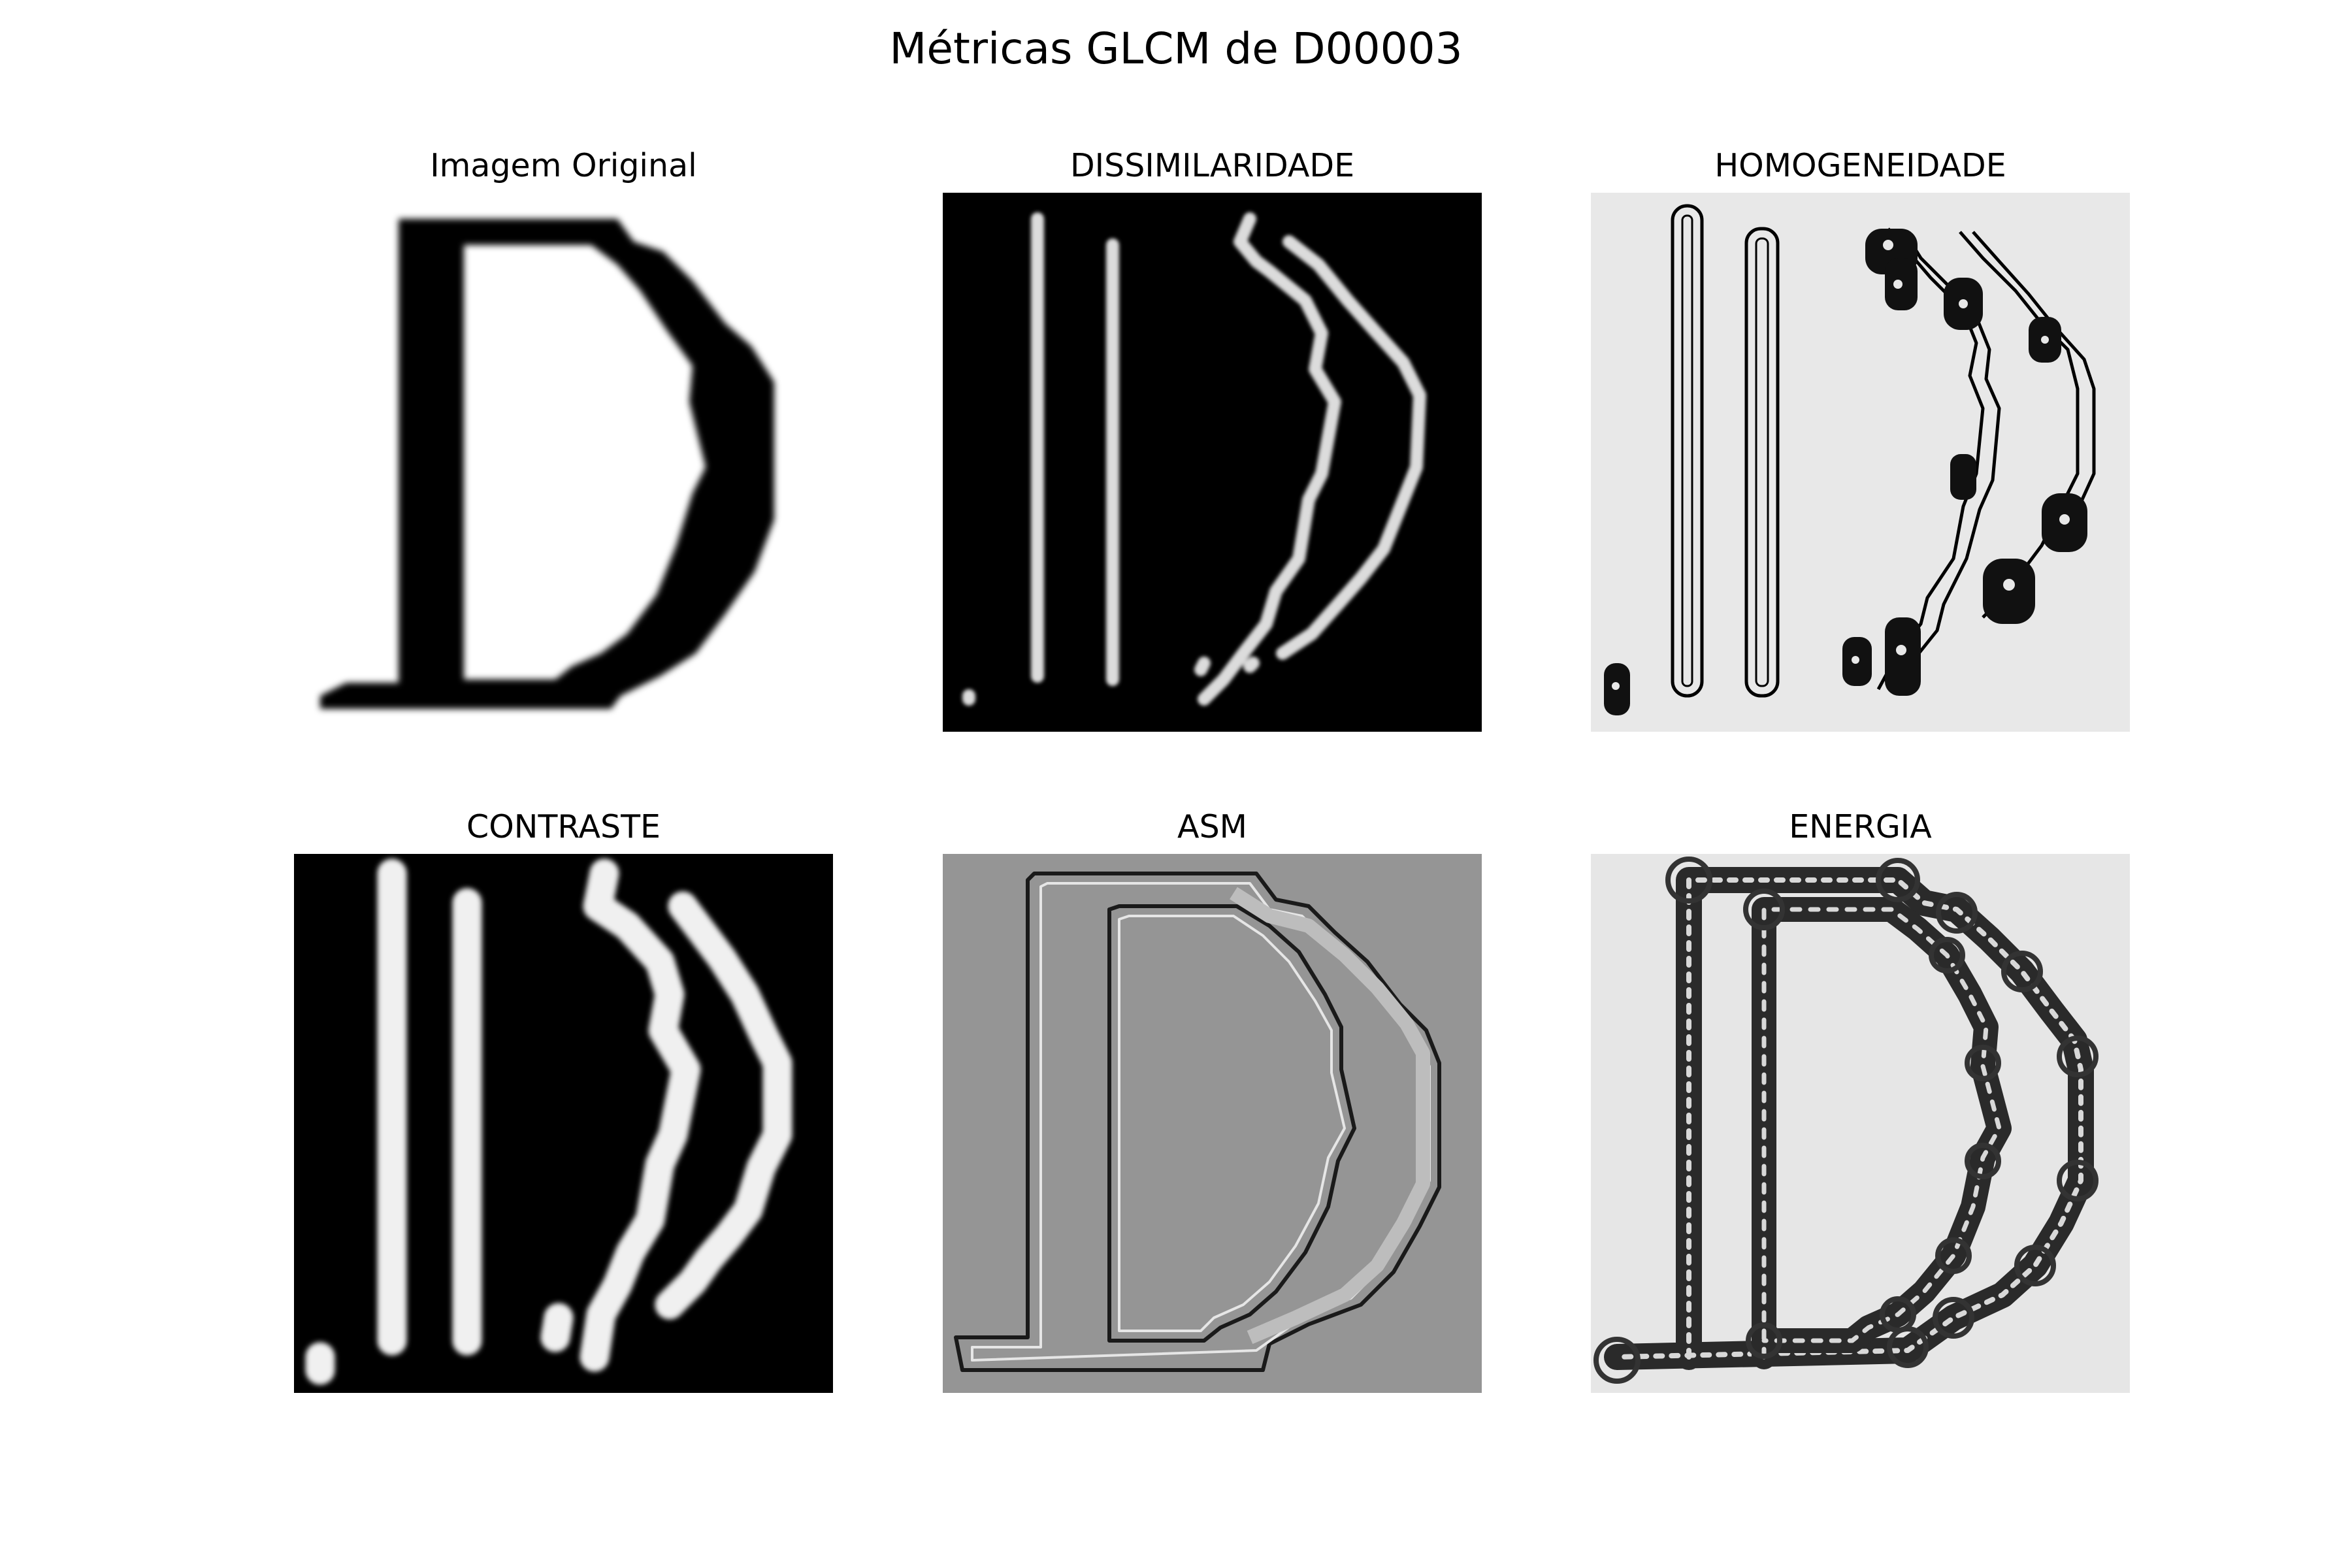 The width and height of the screenshot is (2352, 1568). Describe the element at coordinates (1212, 166) in the screenshot. I see `panel-title: DISSIMILARIDADE` at that location.